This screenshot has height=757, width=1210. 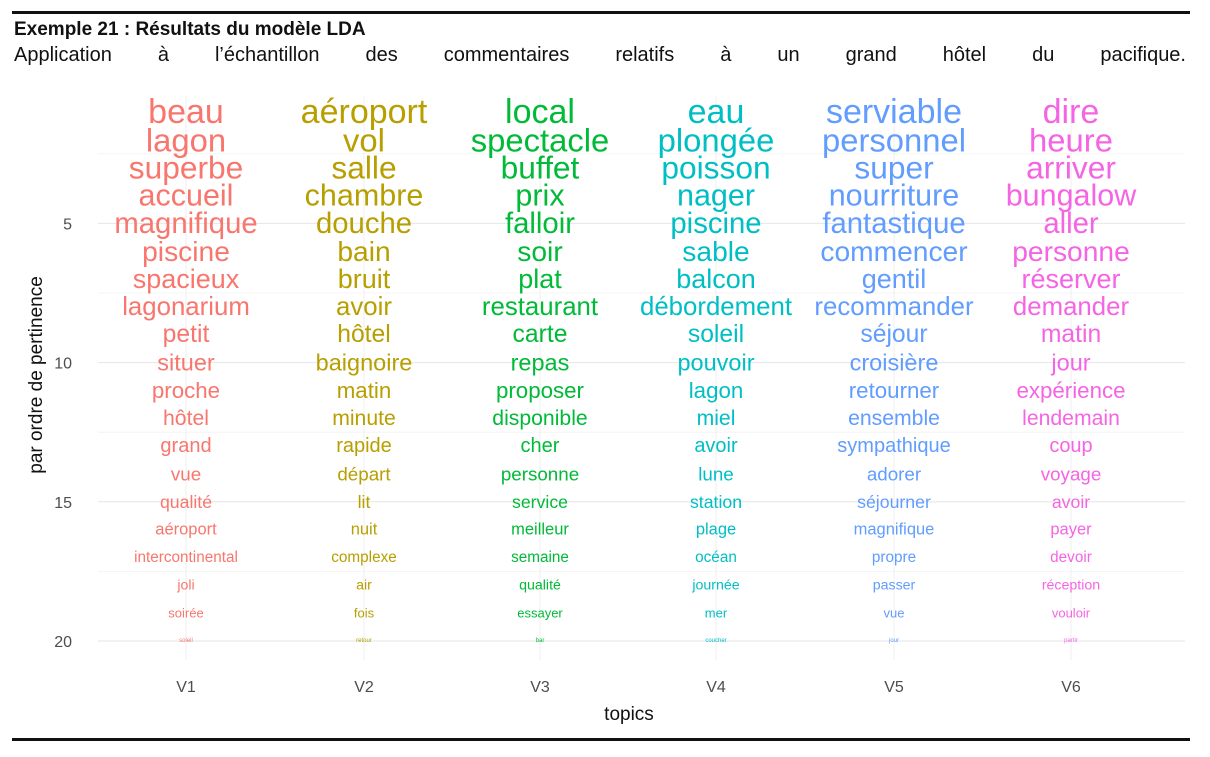 What do you see at coordinates (894, 473) in the screenshot?
I see `topic-word: adorer` at bounding box center [894, 473].